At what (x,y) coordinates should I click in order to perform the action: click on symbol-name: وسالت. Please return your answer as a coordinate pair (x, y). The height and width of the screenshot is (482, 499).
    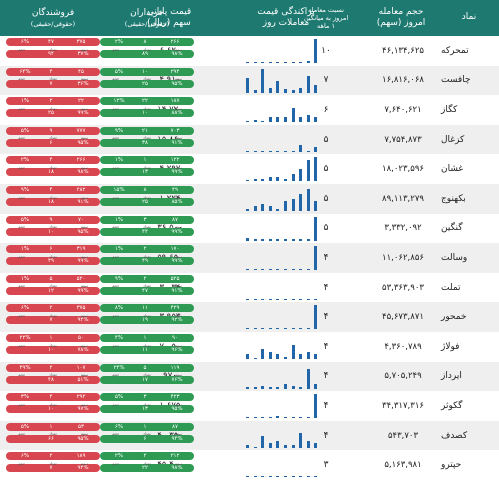
    Looking at the image, I should click on (454, 257).